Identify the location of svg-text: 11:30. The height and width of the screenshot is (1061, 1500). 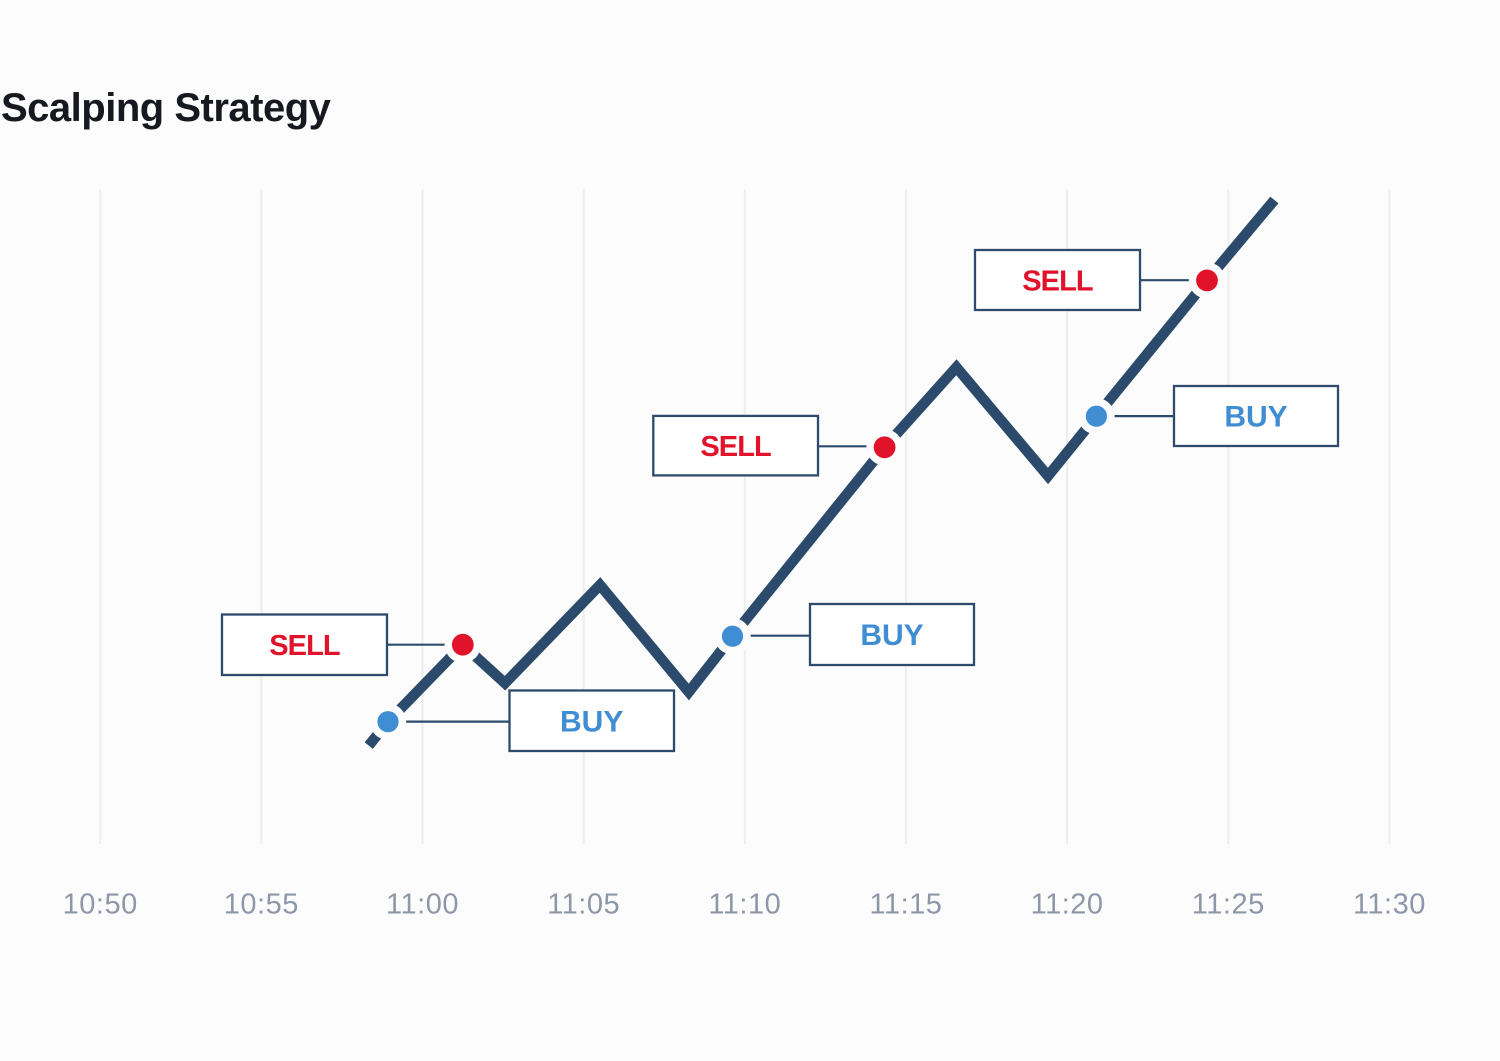
(1389, 905).